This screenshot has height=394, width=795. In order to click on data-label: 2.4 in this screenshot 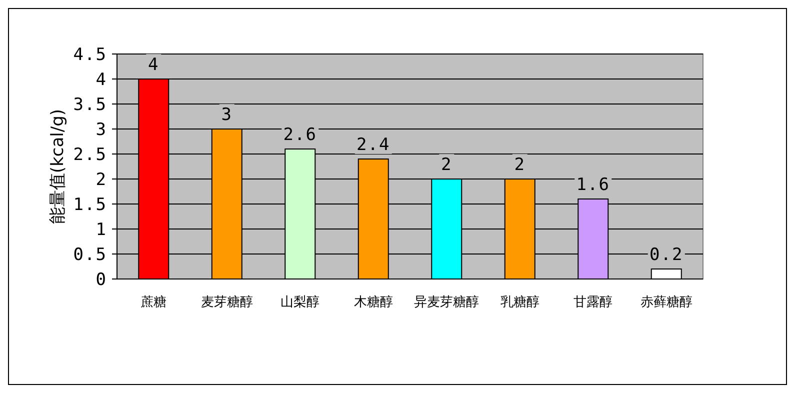, I will do `click(373, 145)`.